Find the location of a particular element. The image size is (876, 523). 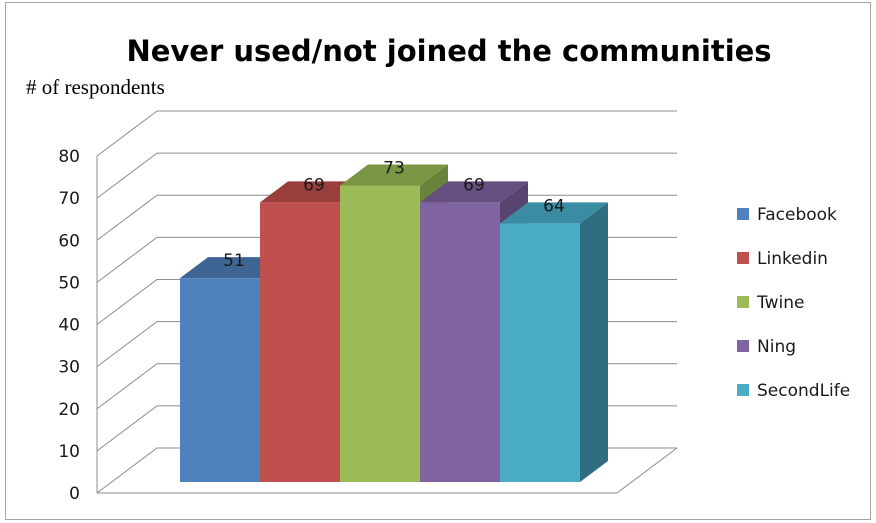

bar-side is located at coordinates (594, 342).